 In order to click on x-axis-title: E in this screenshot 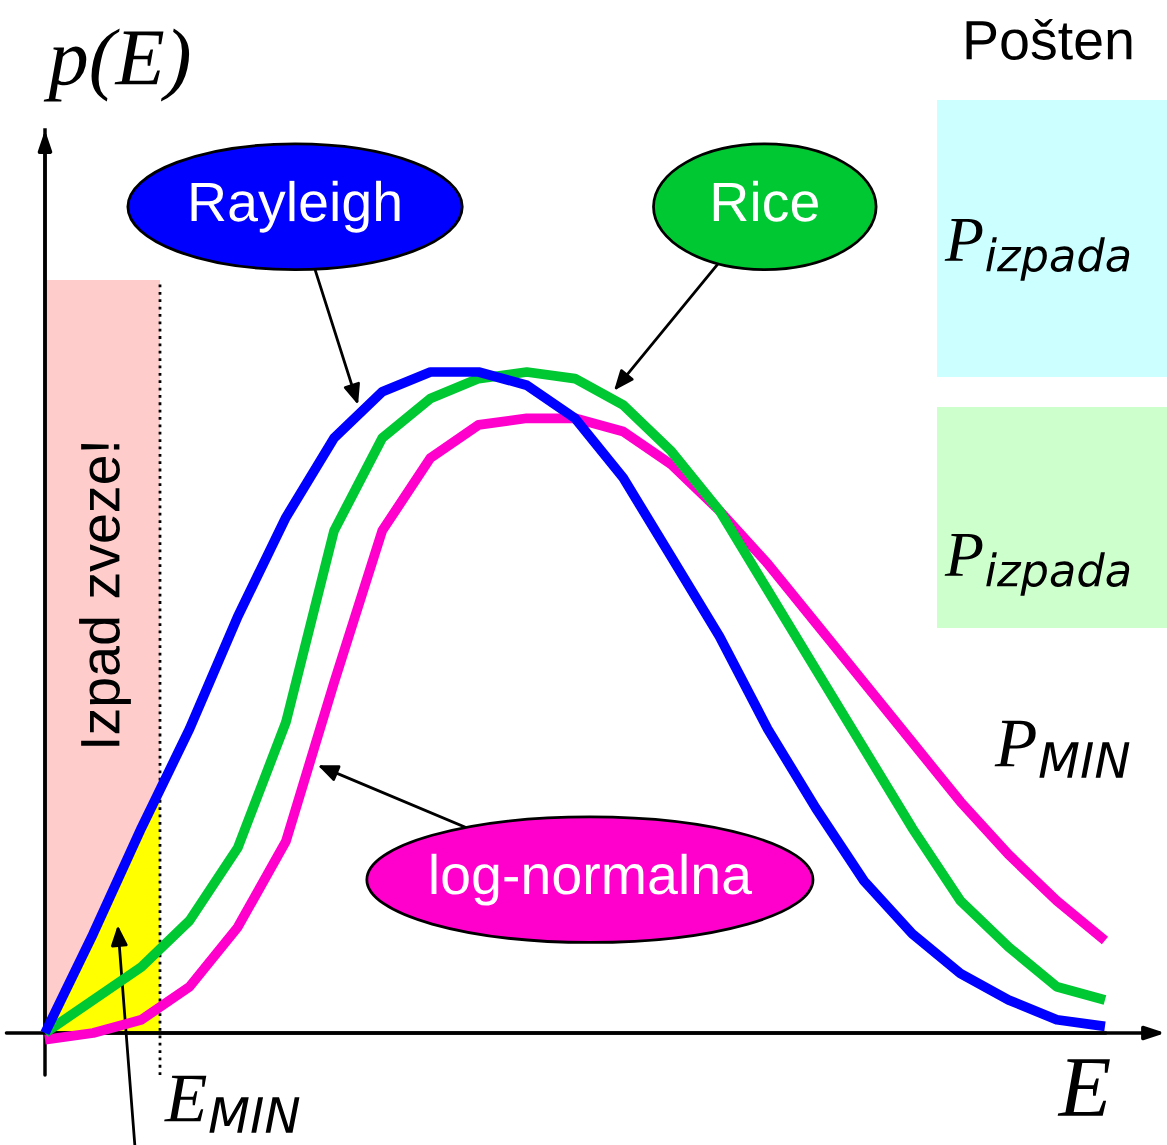, I will do `click(1083, 1087)`.